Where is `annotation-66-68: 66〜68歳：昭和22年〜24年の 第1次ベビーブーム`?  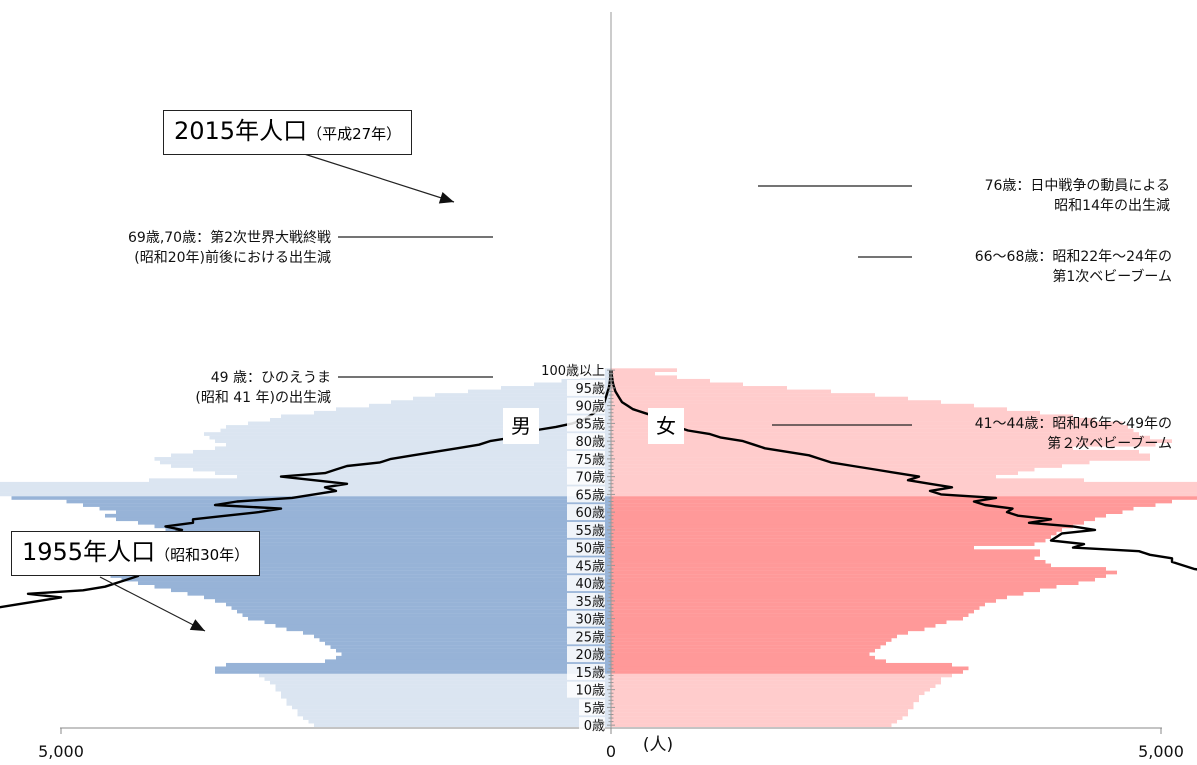 annotation-66-68: 66〜68歳：昭和22年〜24年の 第1次ベビーブーム is located at coordinates (1073, 267).